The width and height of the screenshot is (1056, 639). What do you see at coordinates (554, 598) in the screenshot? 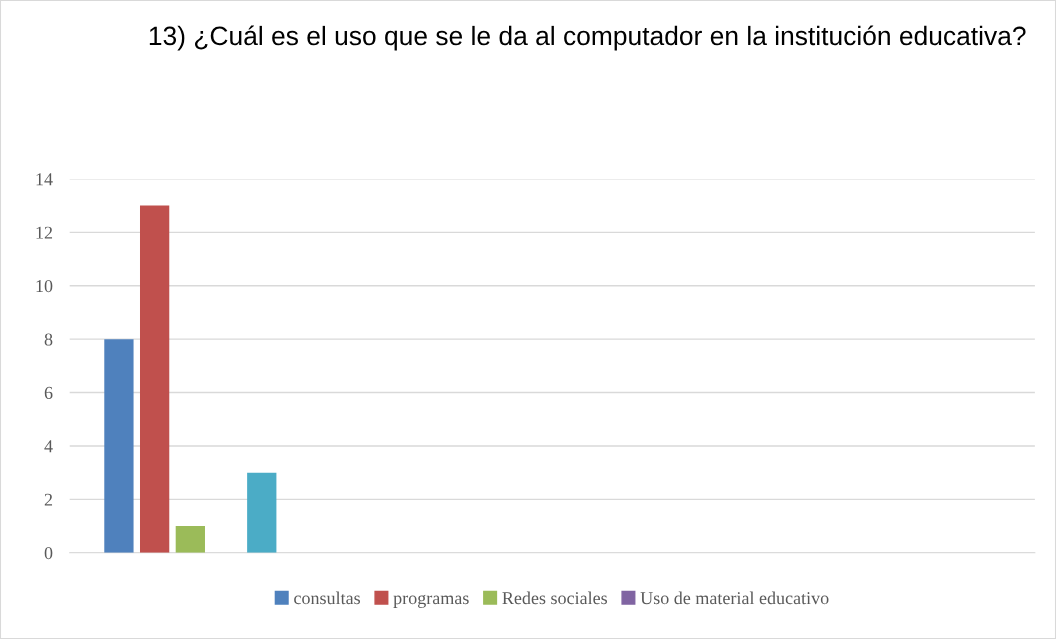
I see `legend-label: Redes sociales` at bounding box center [554, 598].